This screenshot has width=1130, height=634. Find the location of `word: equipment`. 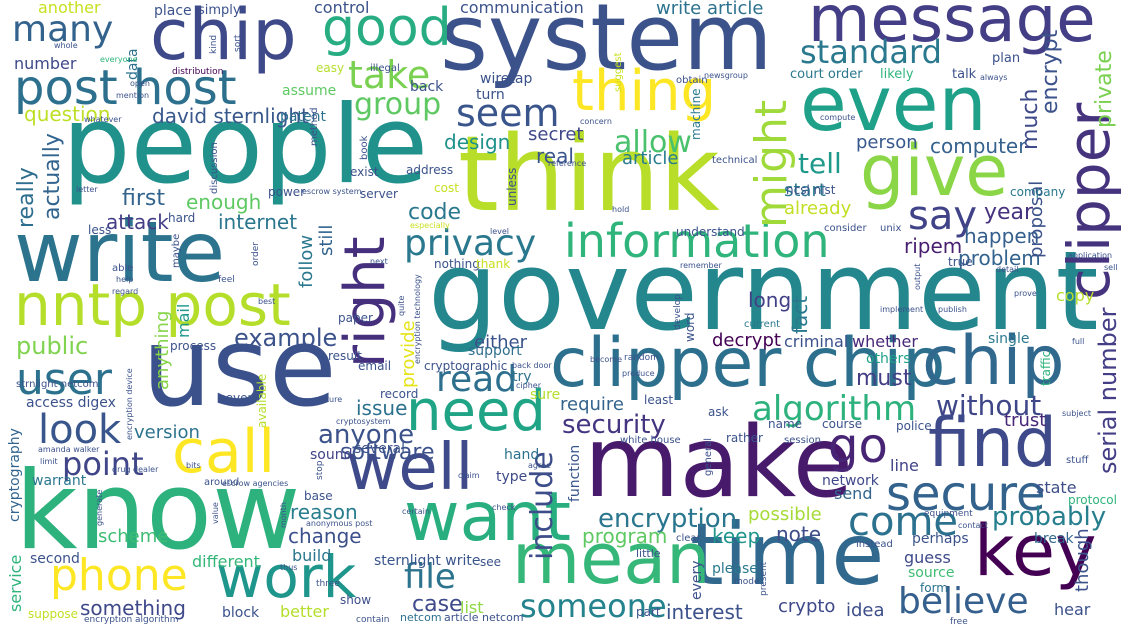

word: equipment is located at coordinates (948, 514).